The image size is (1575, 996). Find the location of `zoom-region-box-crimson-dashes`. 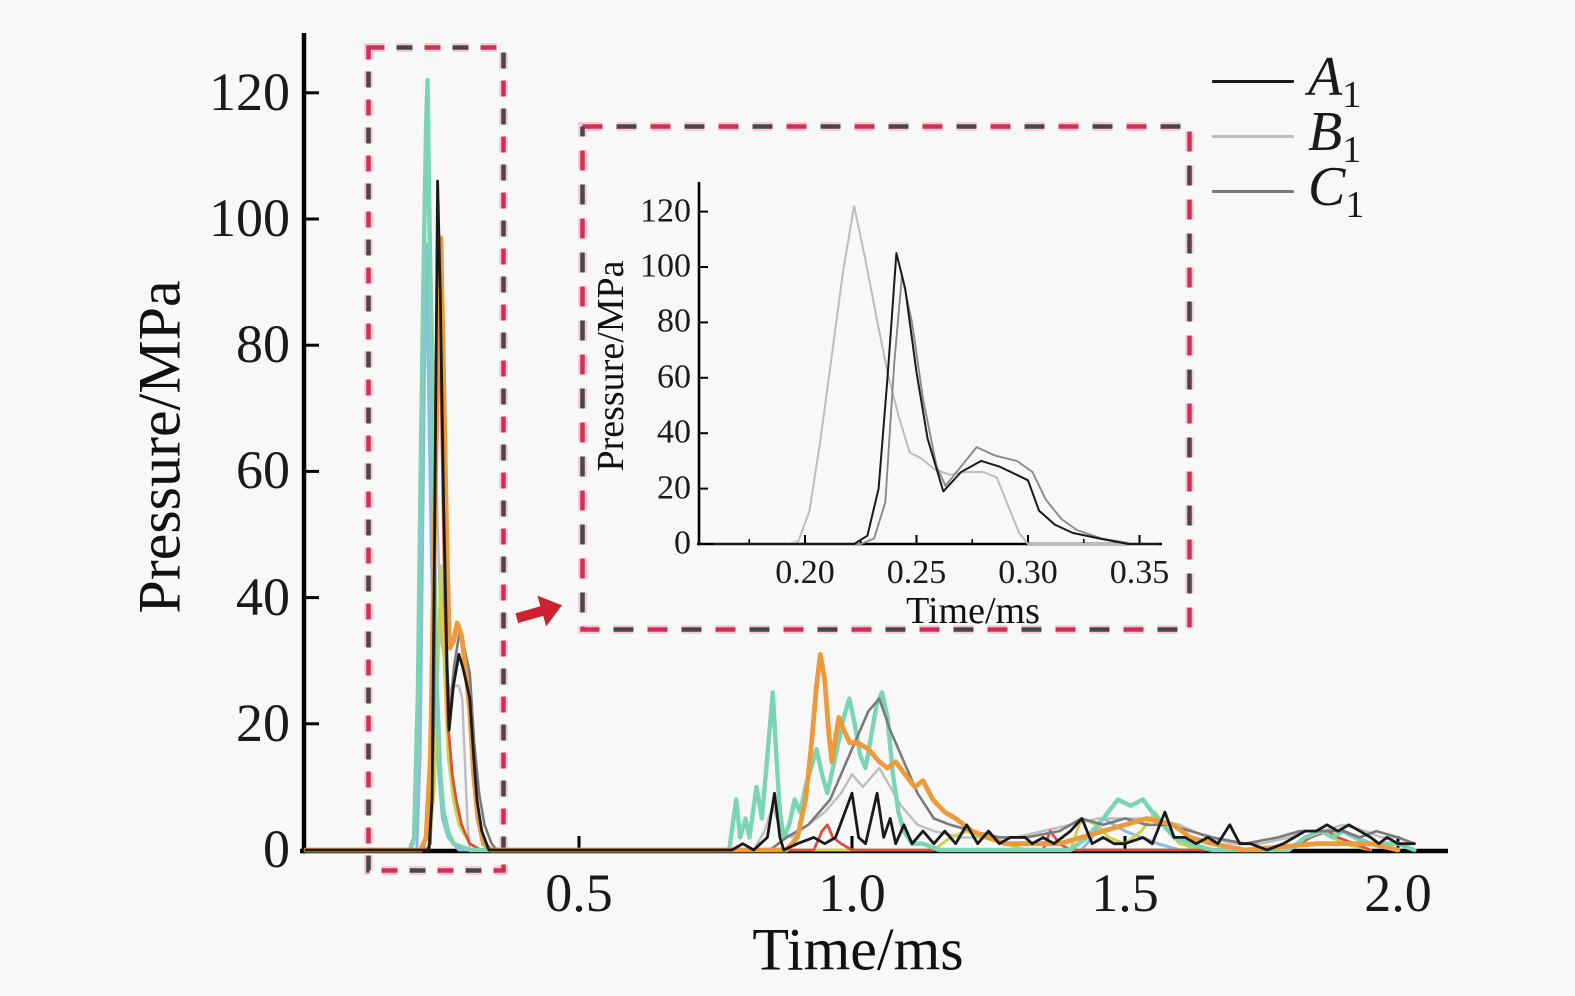

zoom-region-box-crimson-dashes is located at coordinates (436, 459).